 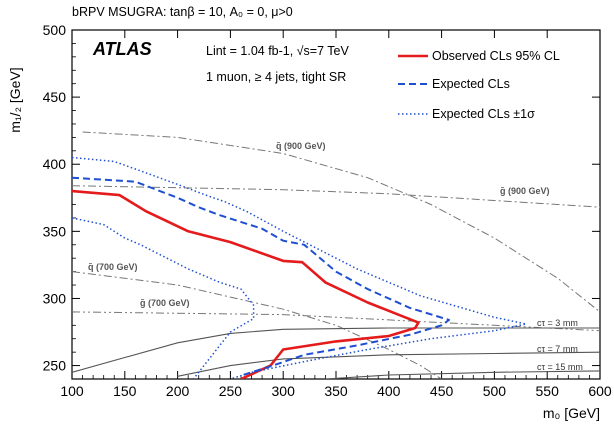 What do you see at coordinates (442, 391) in the screenshot?
I see `x-tick-label: 450` at bounding box center [442, 391].